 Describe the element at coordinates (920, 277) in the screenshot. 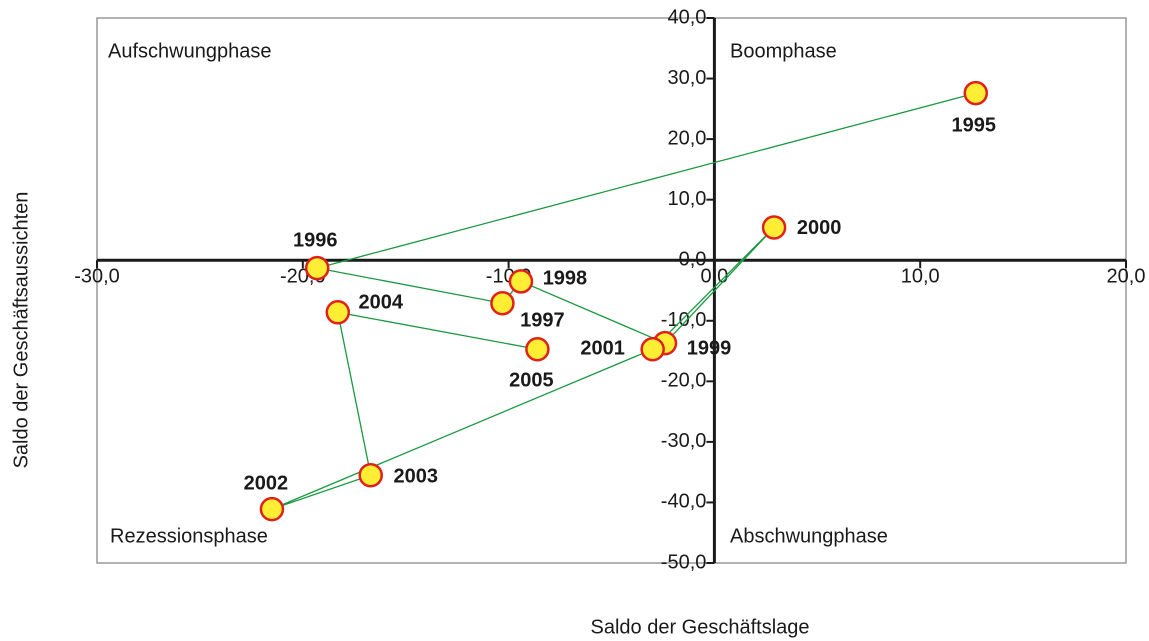

I see `x-tick-label: 10,0` at that location.